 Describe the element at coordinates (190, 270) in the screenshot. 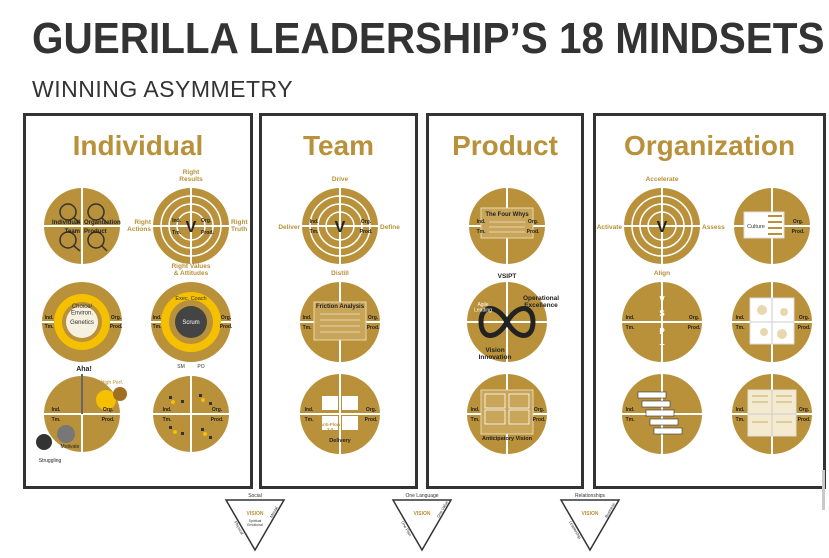

I see `label-right-values: Right Values & Attitudes` at that location.